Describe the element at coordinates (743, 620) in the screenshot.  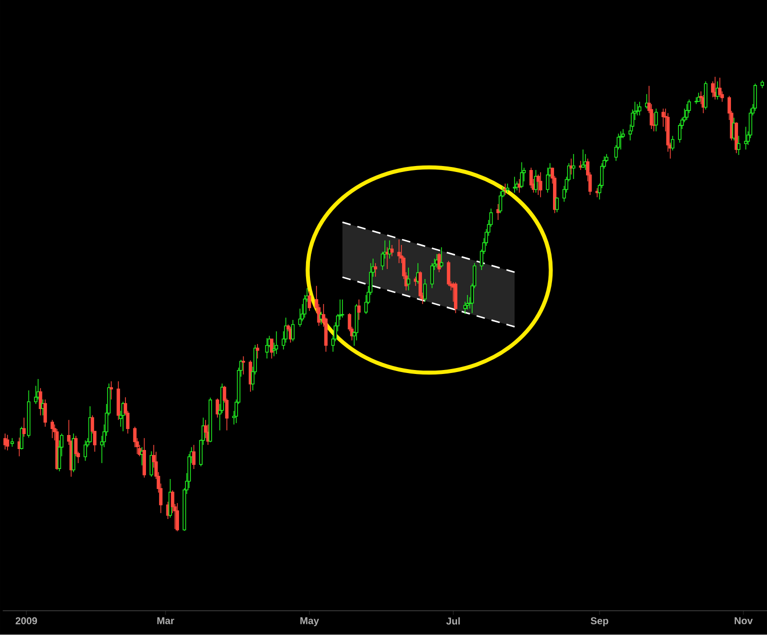
I see `x-tick-label: Nov` at that location.